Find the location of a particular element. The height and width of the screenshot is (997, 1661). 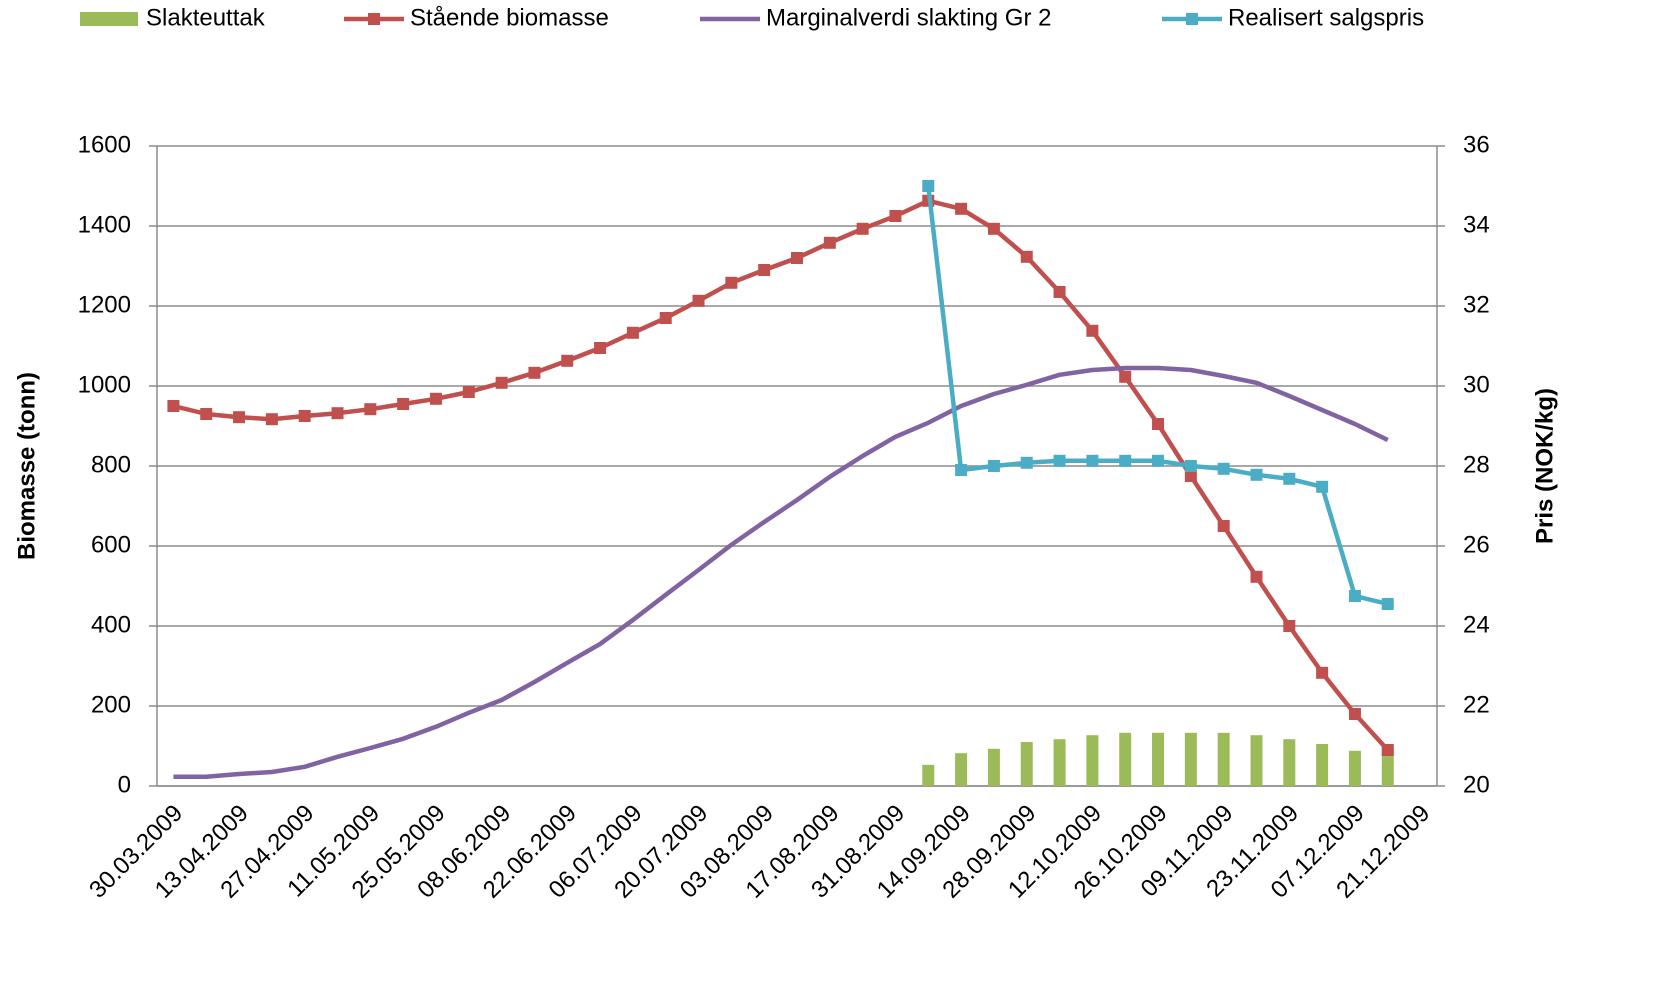

legend-label: Stående biomasse is located at coordinates (509, 17).